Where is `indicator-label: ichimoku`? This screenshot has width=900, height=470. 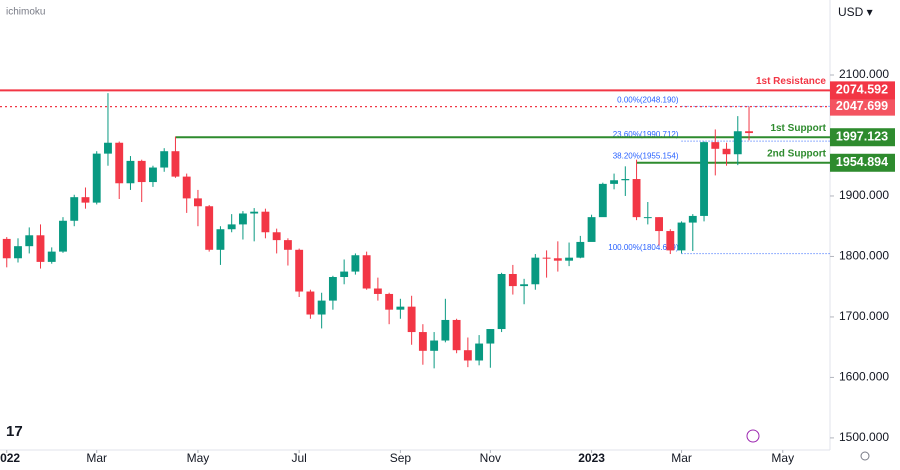 indicator-label: ichimoku is located at coordinates (25, 12).